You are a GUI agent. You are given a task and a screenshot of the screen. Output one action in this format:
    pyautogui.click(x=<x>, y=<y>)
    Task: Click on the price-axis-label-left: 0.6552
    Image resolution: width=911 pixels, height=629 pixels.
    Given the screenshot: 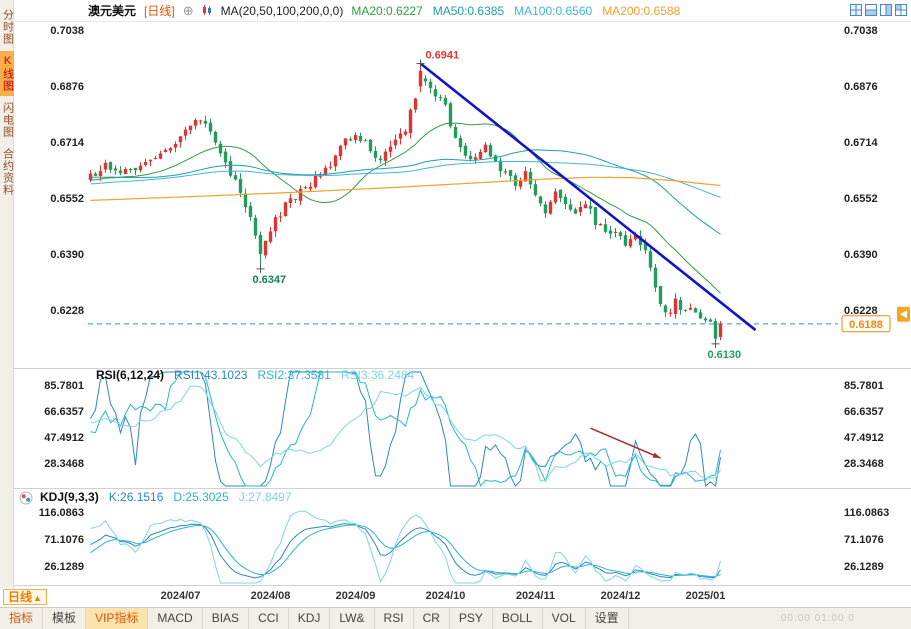 What is the action you would take?
    pyautogui.click(x=67, y=199)
    